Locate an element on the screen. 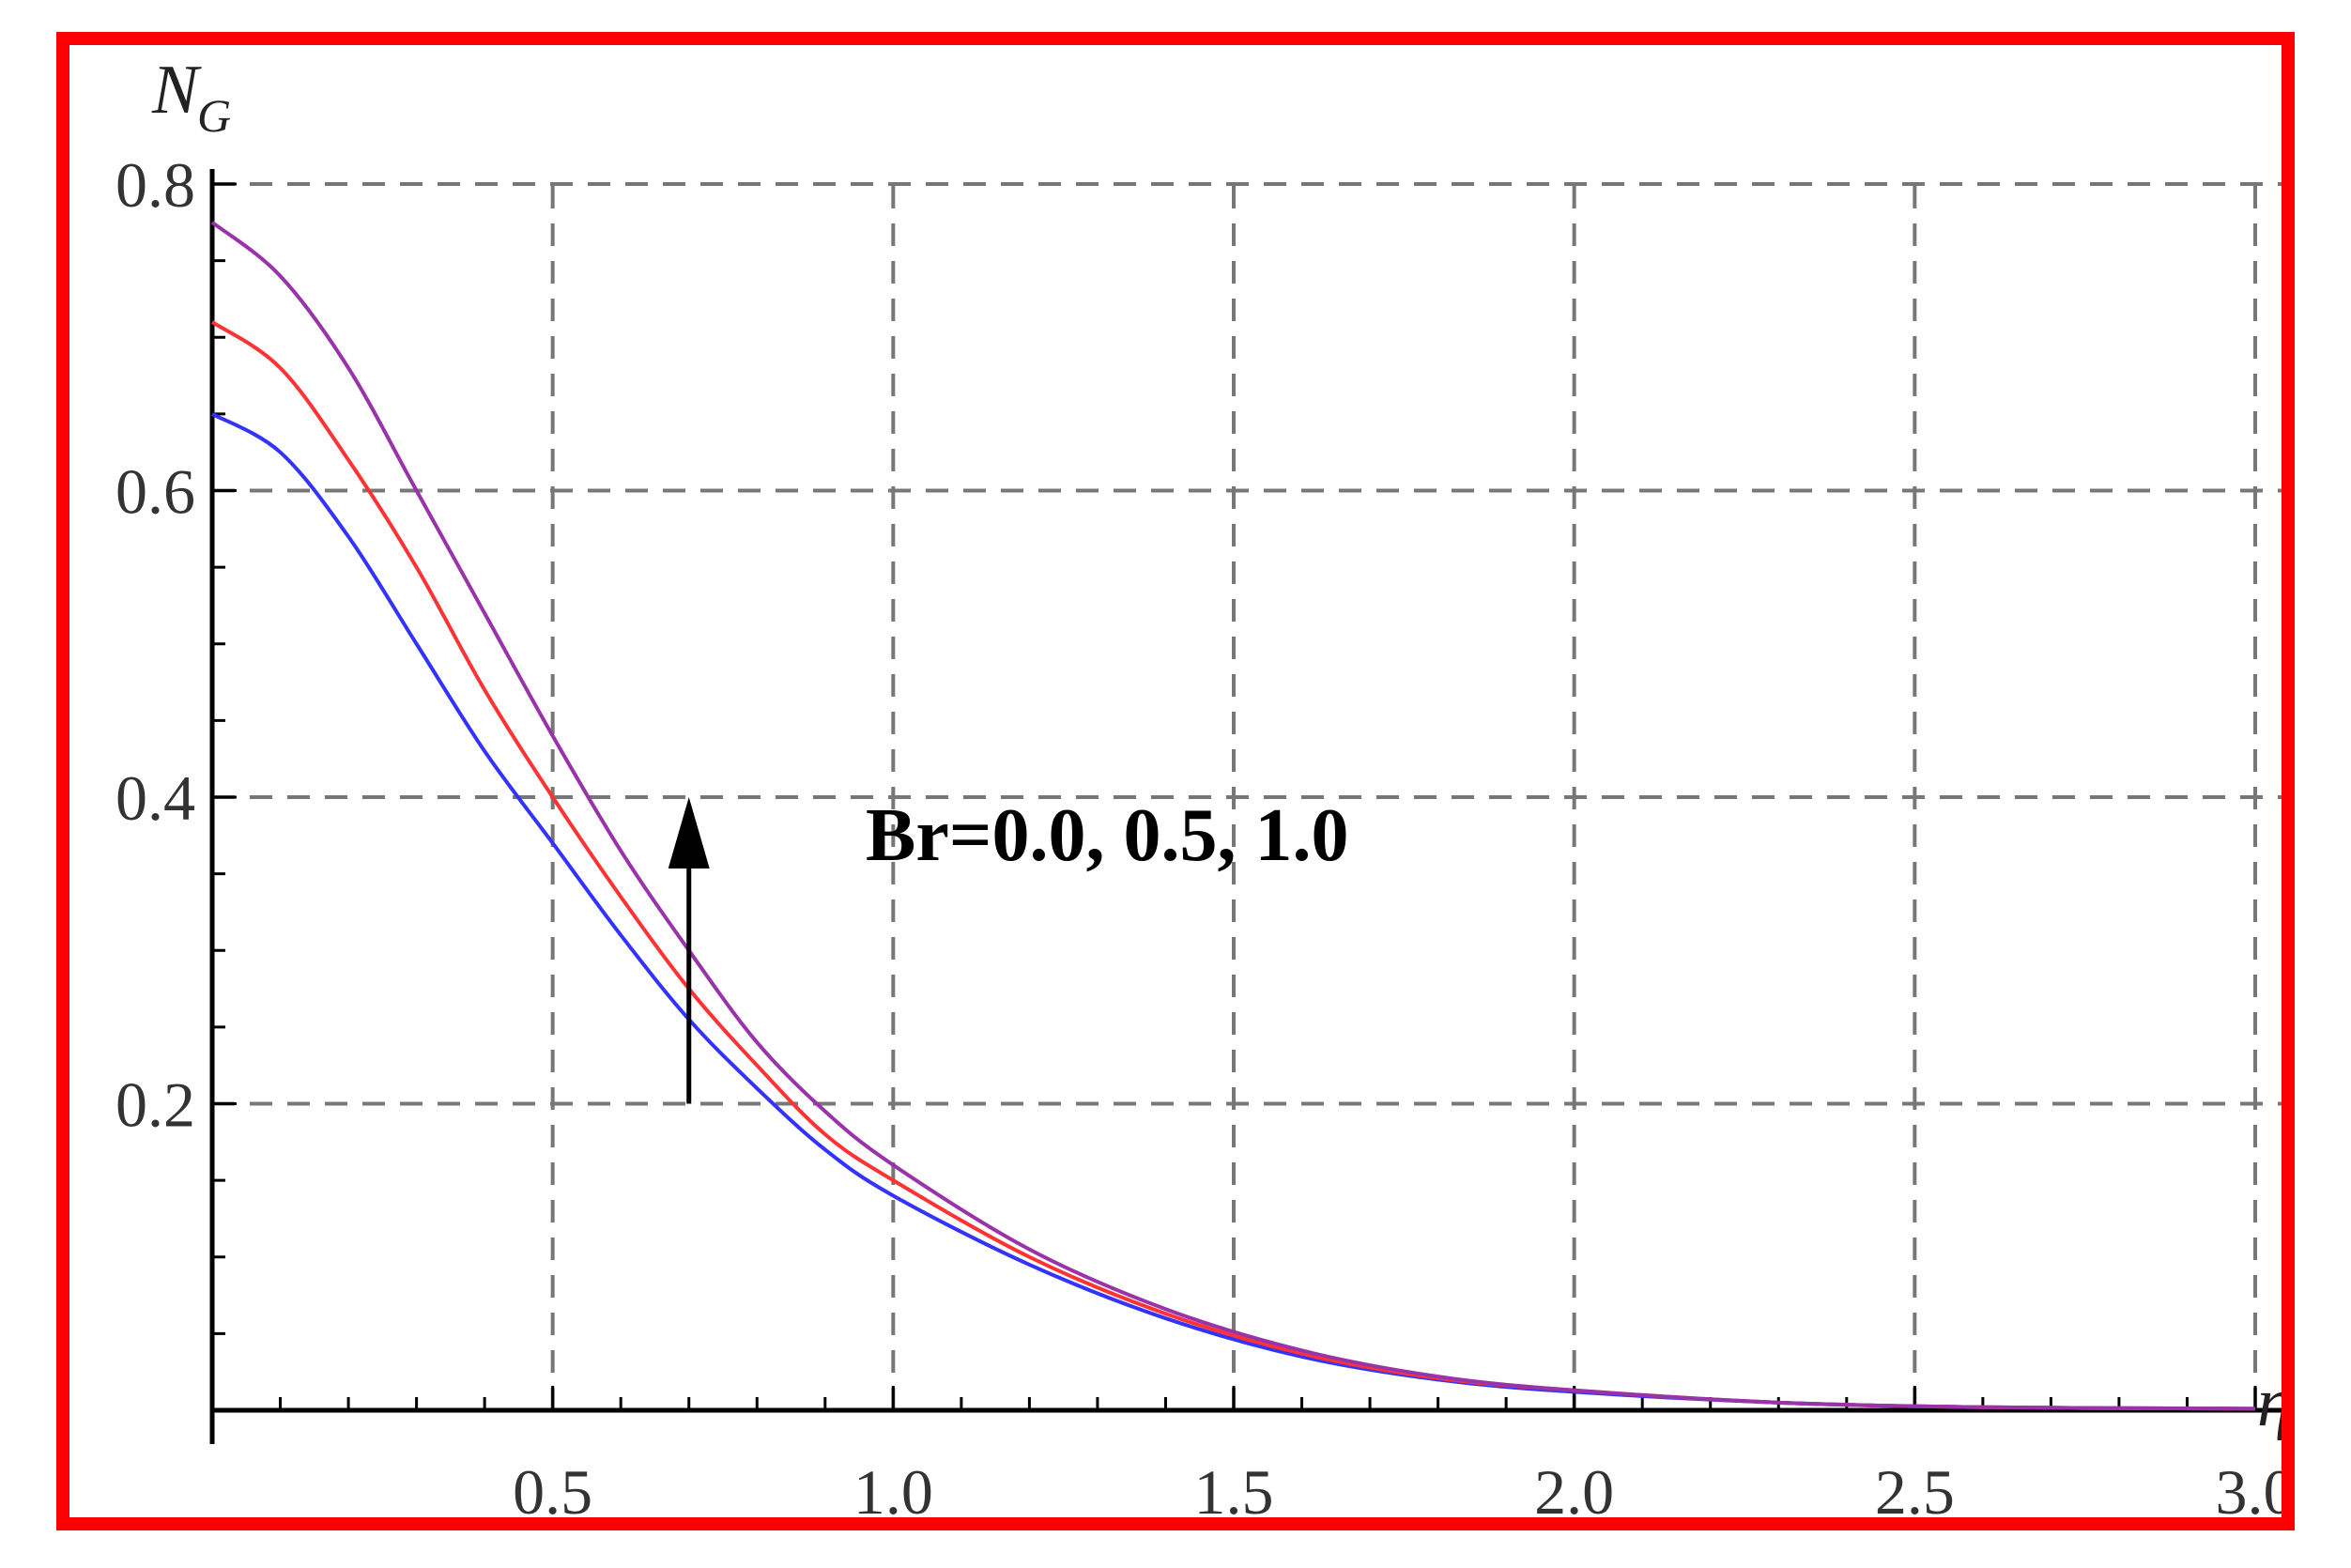 The height and width of the screenshot is (1568, 2351). x-tick-label-2: 1.5 is located at coordinates (1234, 1487).